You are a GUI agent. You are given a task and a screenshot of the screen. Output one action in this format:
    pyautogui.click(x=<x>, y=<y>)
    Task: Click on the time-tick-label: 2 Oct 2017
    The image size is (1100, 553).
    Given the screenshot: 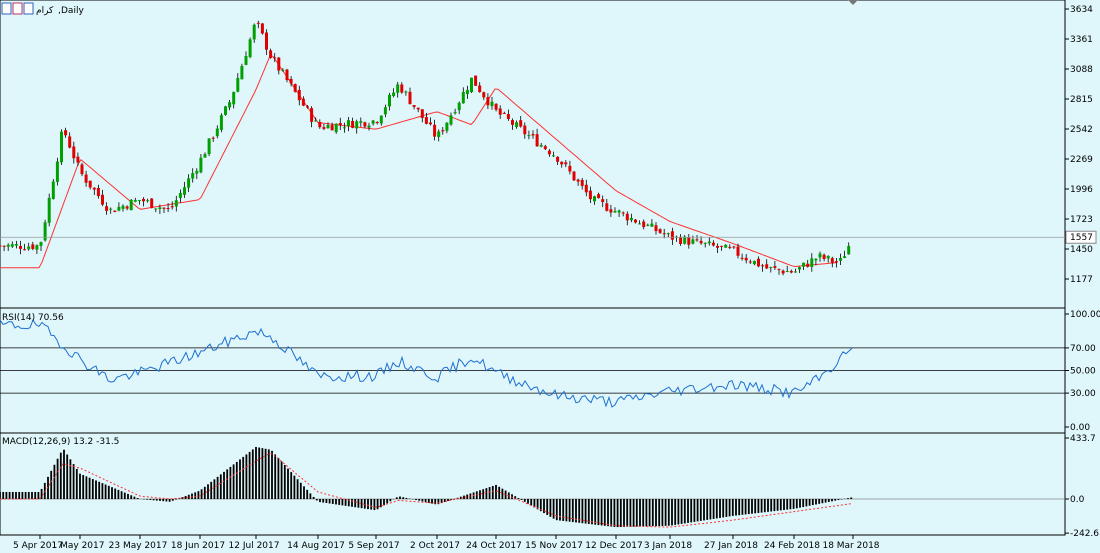 What is the action you would take?
    pyautogui.click(x=435, y=546)
    